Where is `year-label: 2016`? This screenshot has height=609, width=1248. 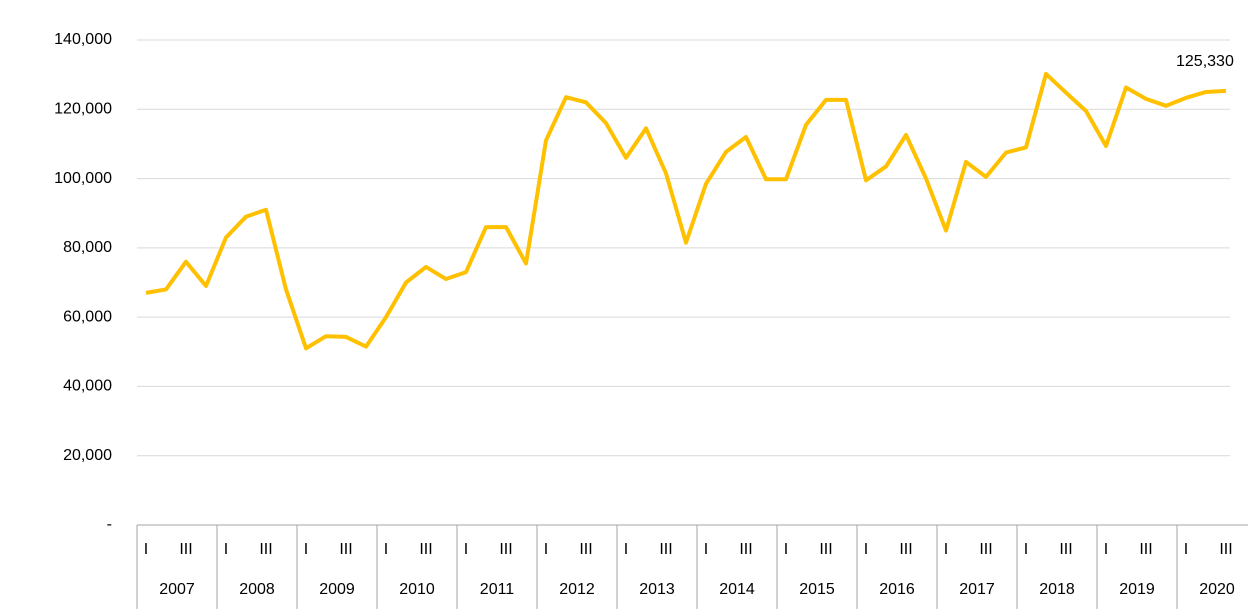
year-label: 2016 is located at coordinates (897, 589).